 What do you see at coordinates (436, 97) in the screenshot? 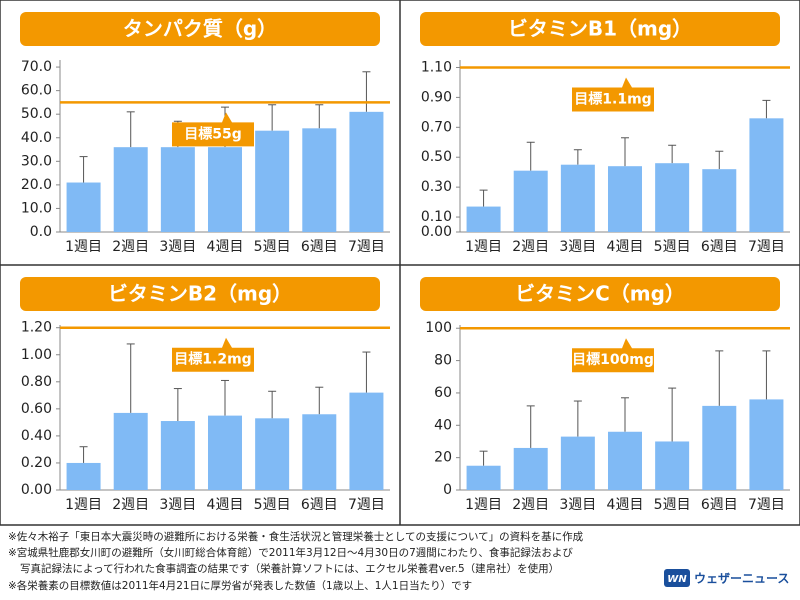
I see `y-tick-label: 0.90` at bounding box center [436, 97].